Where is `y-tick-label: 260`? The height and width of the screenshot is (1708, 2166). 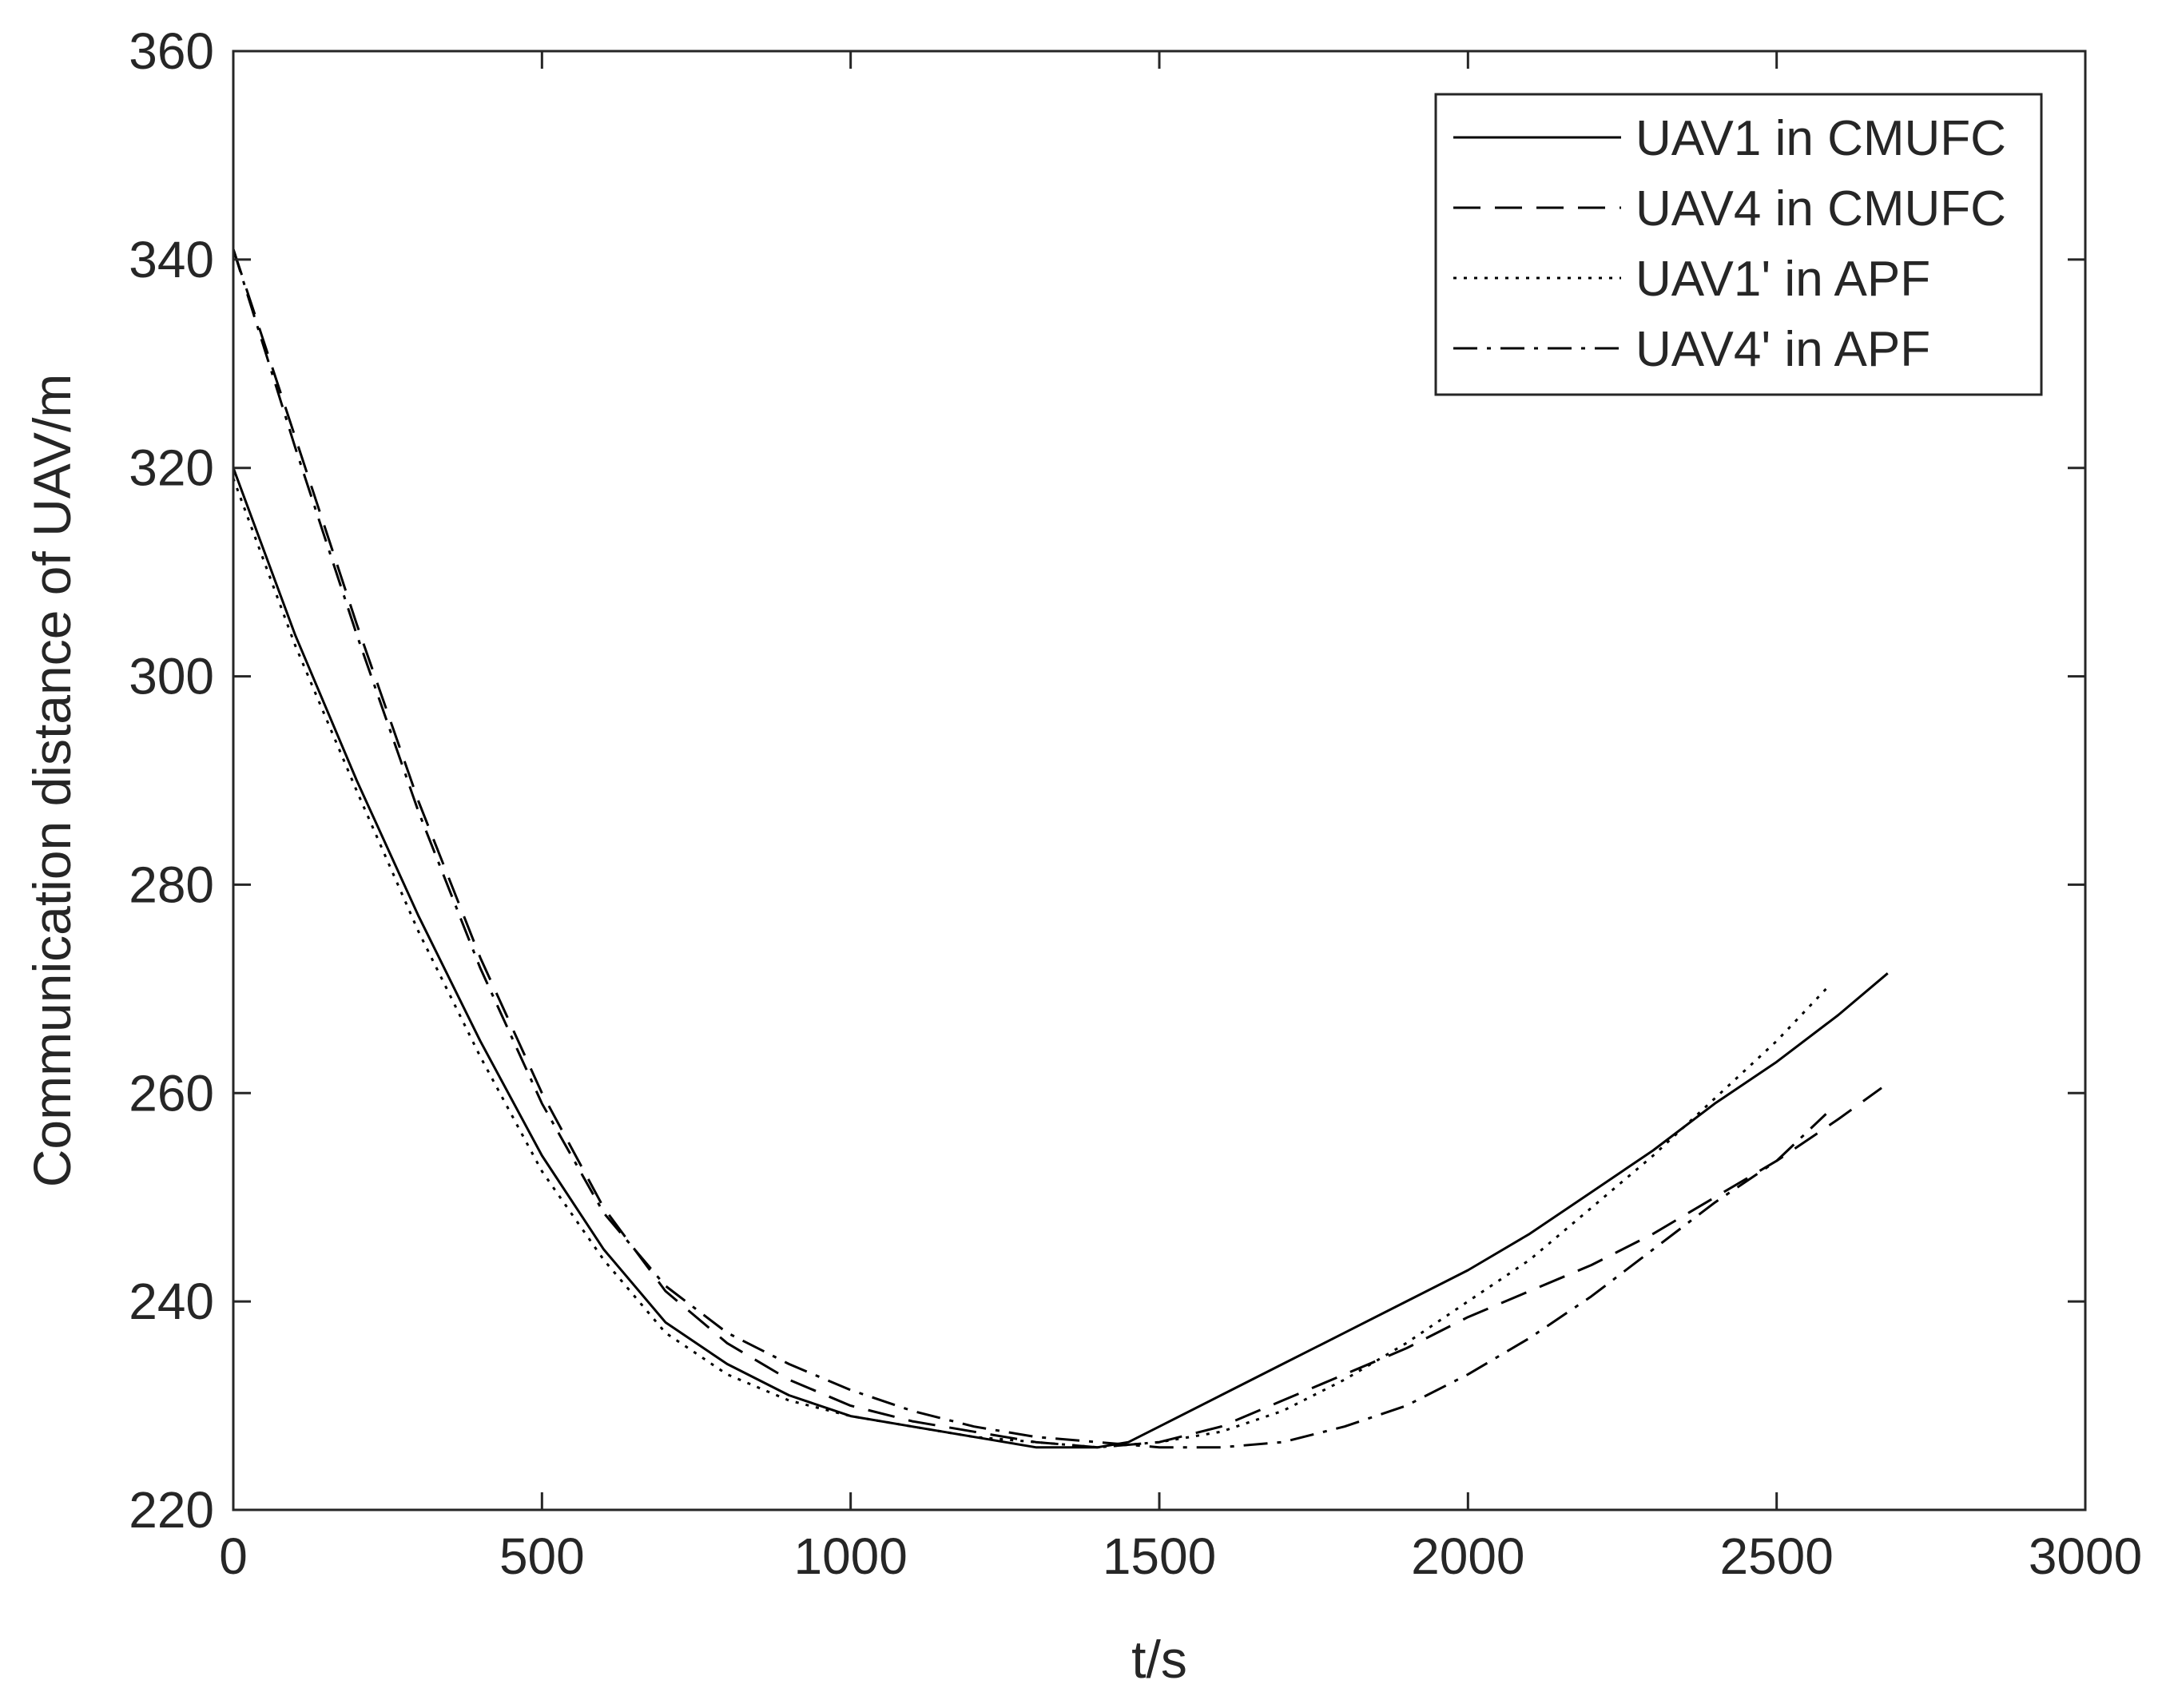
y-tick-label: 260 is located at coordinates (171, 1093).